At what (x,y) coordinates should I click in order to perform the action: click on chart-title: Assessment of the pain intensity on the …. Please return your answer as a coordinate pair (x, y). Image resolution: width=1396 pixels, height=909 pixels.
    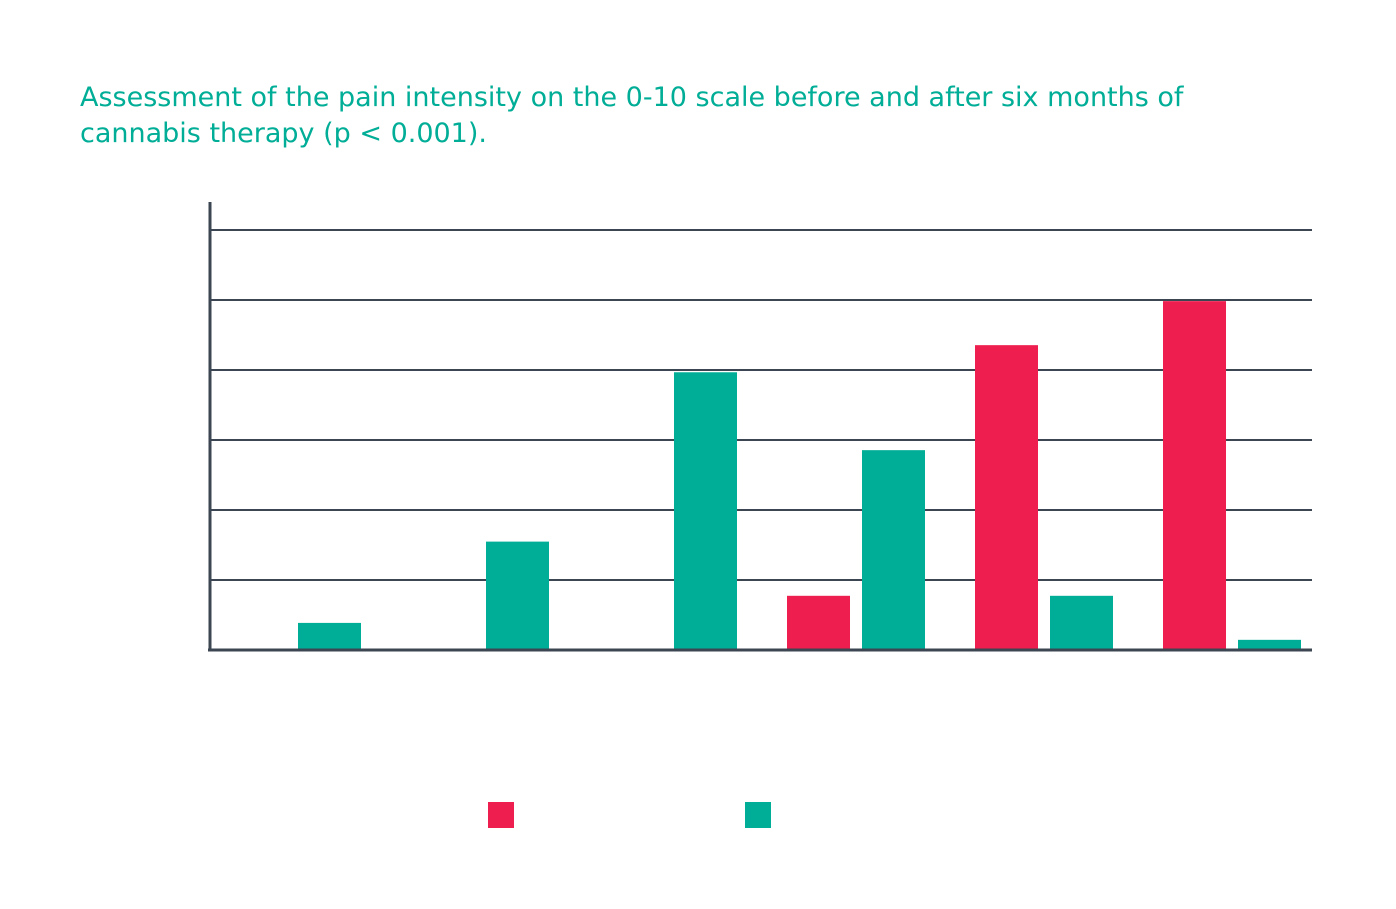
    Looking at the image, I should click on (632, 115).